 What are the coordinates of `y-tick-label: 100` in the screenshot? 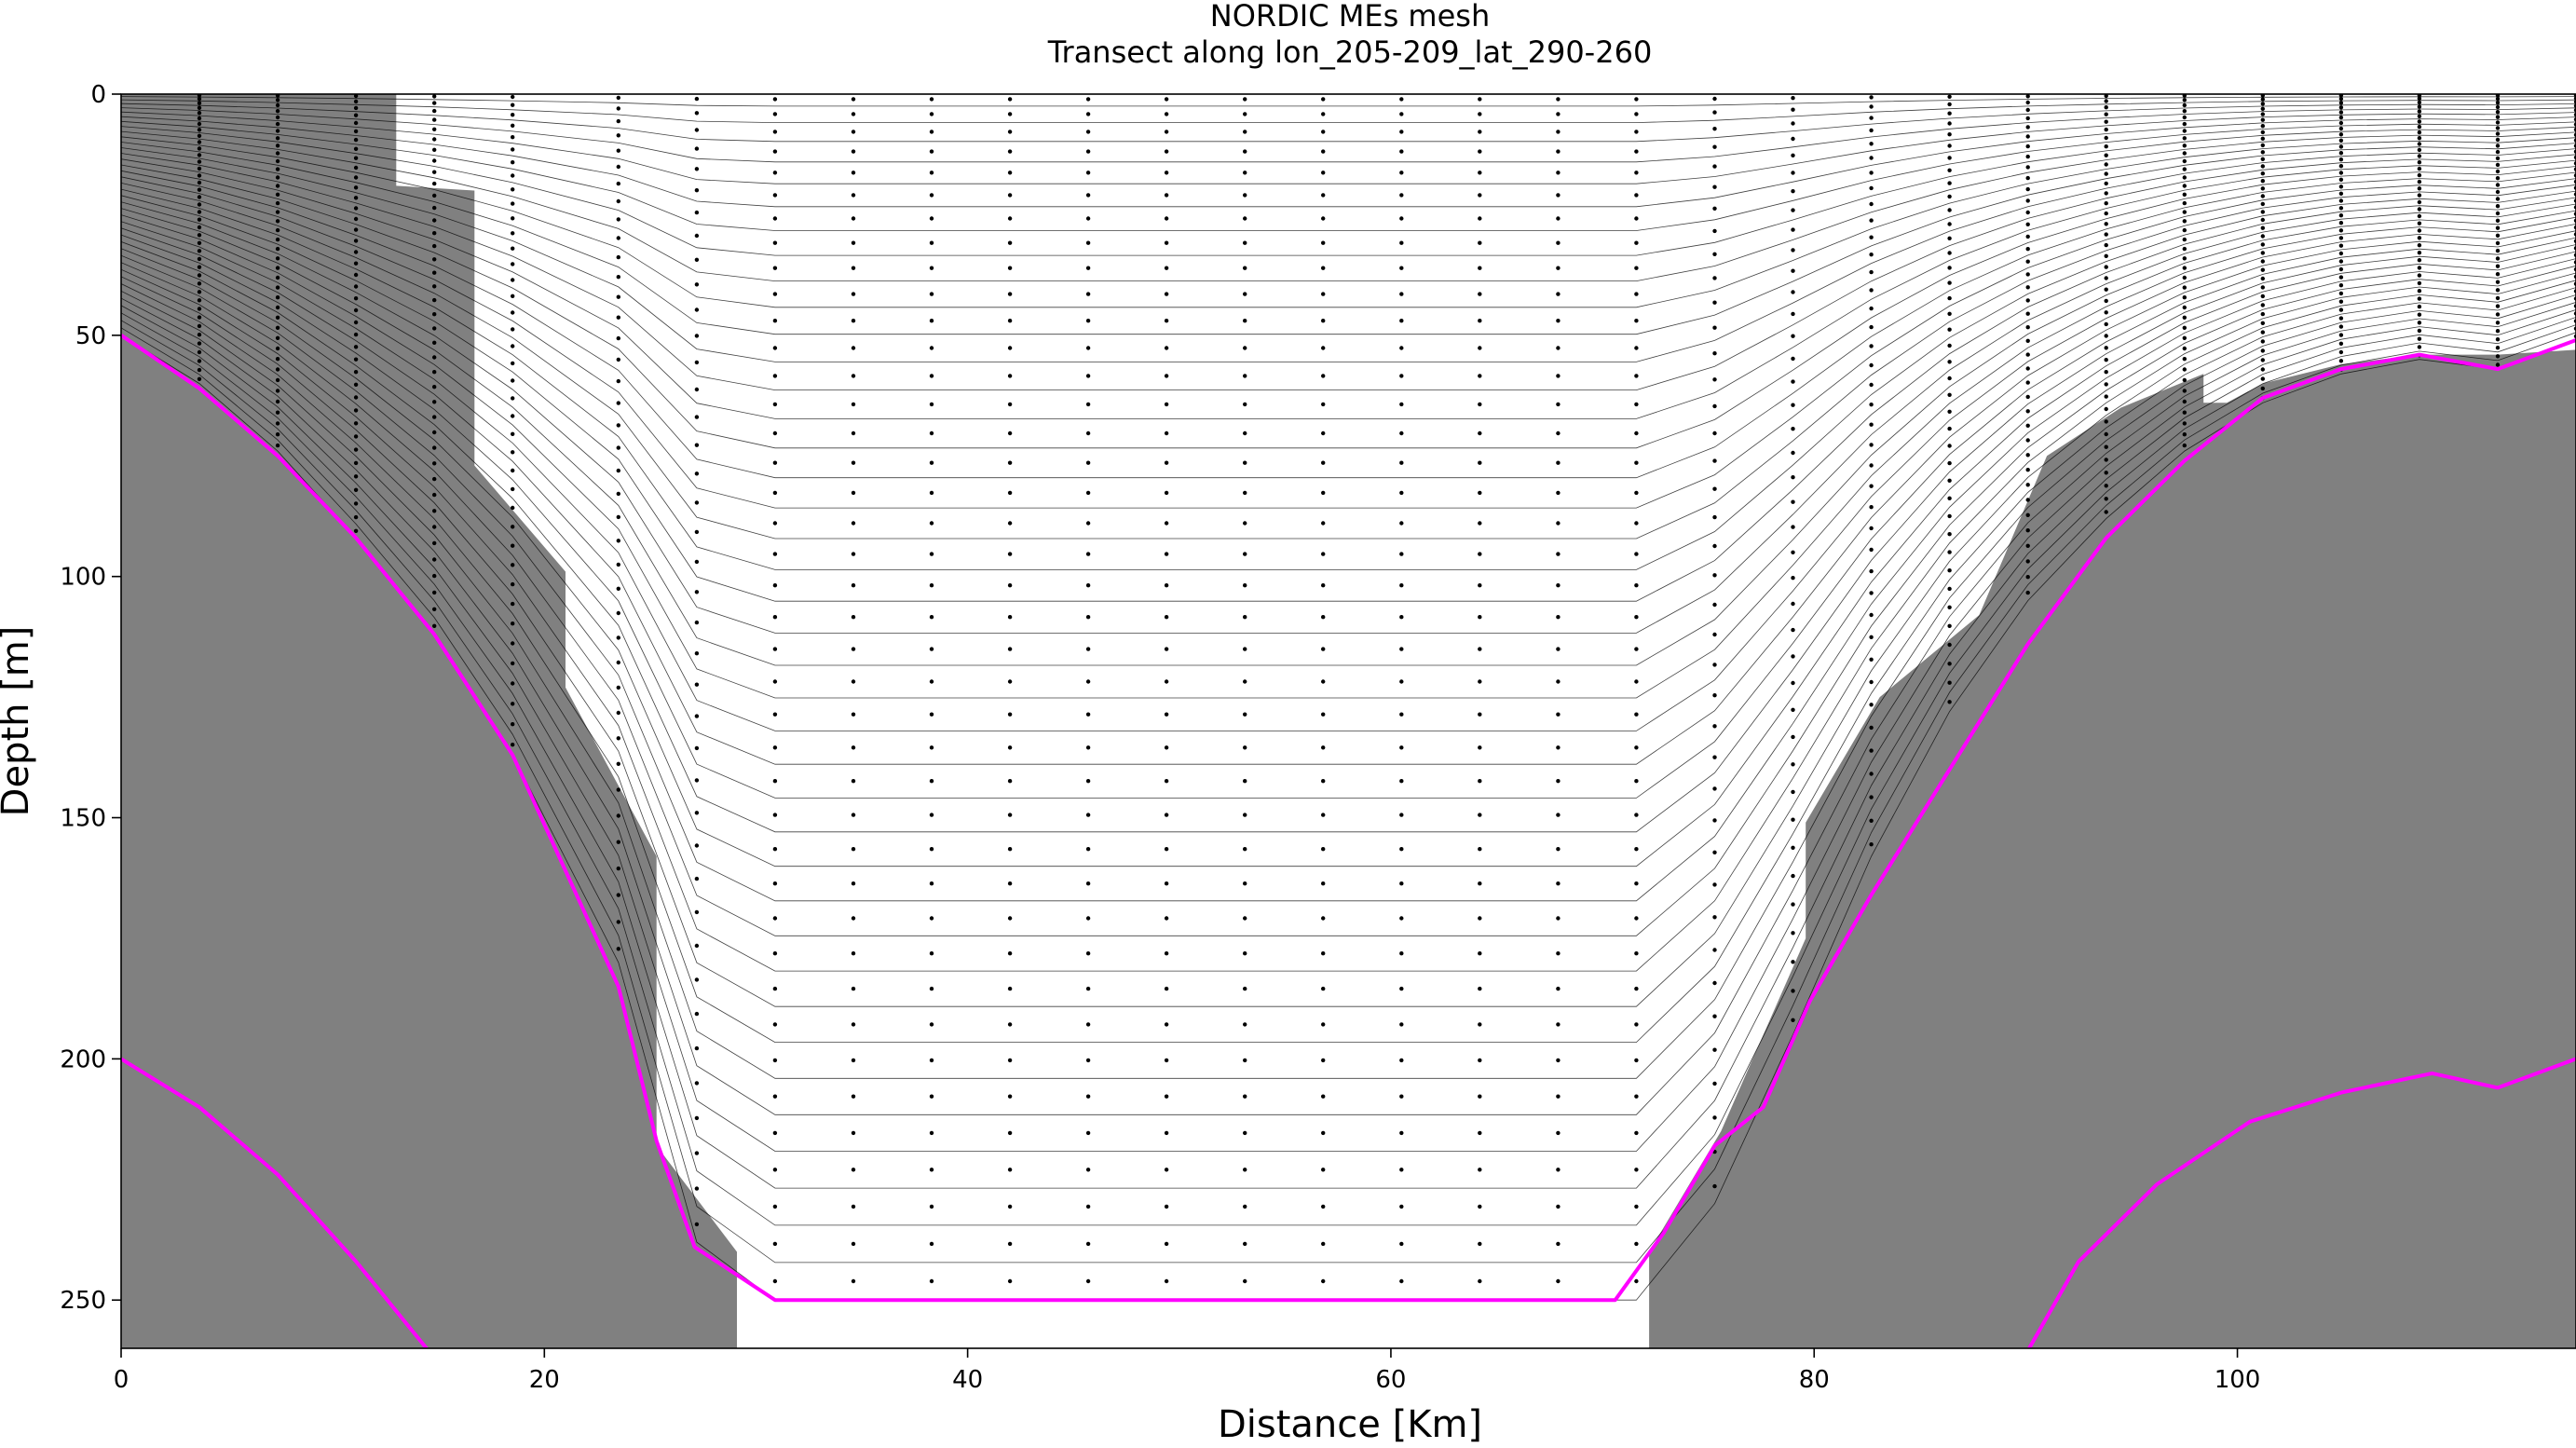 It's located at (83, 578).